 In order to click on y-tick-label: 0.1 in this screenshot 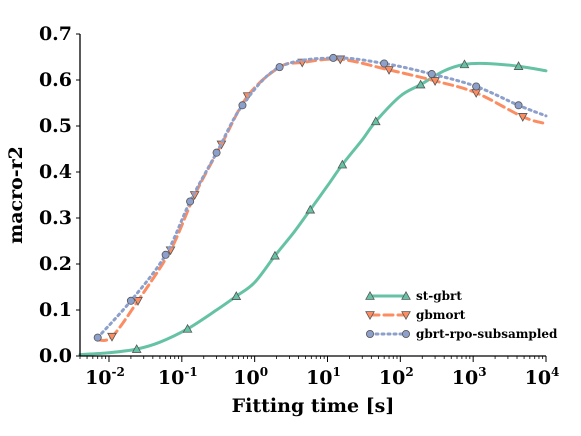, I will do `click(55, 310)`.